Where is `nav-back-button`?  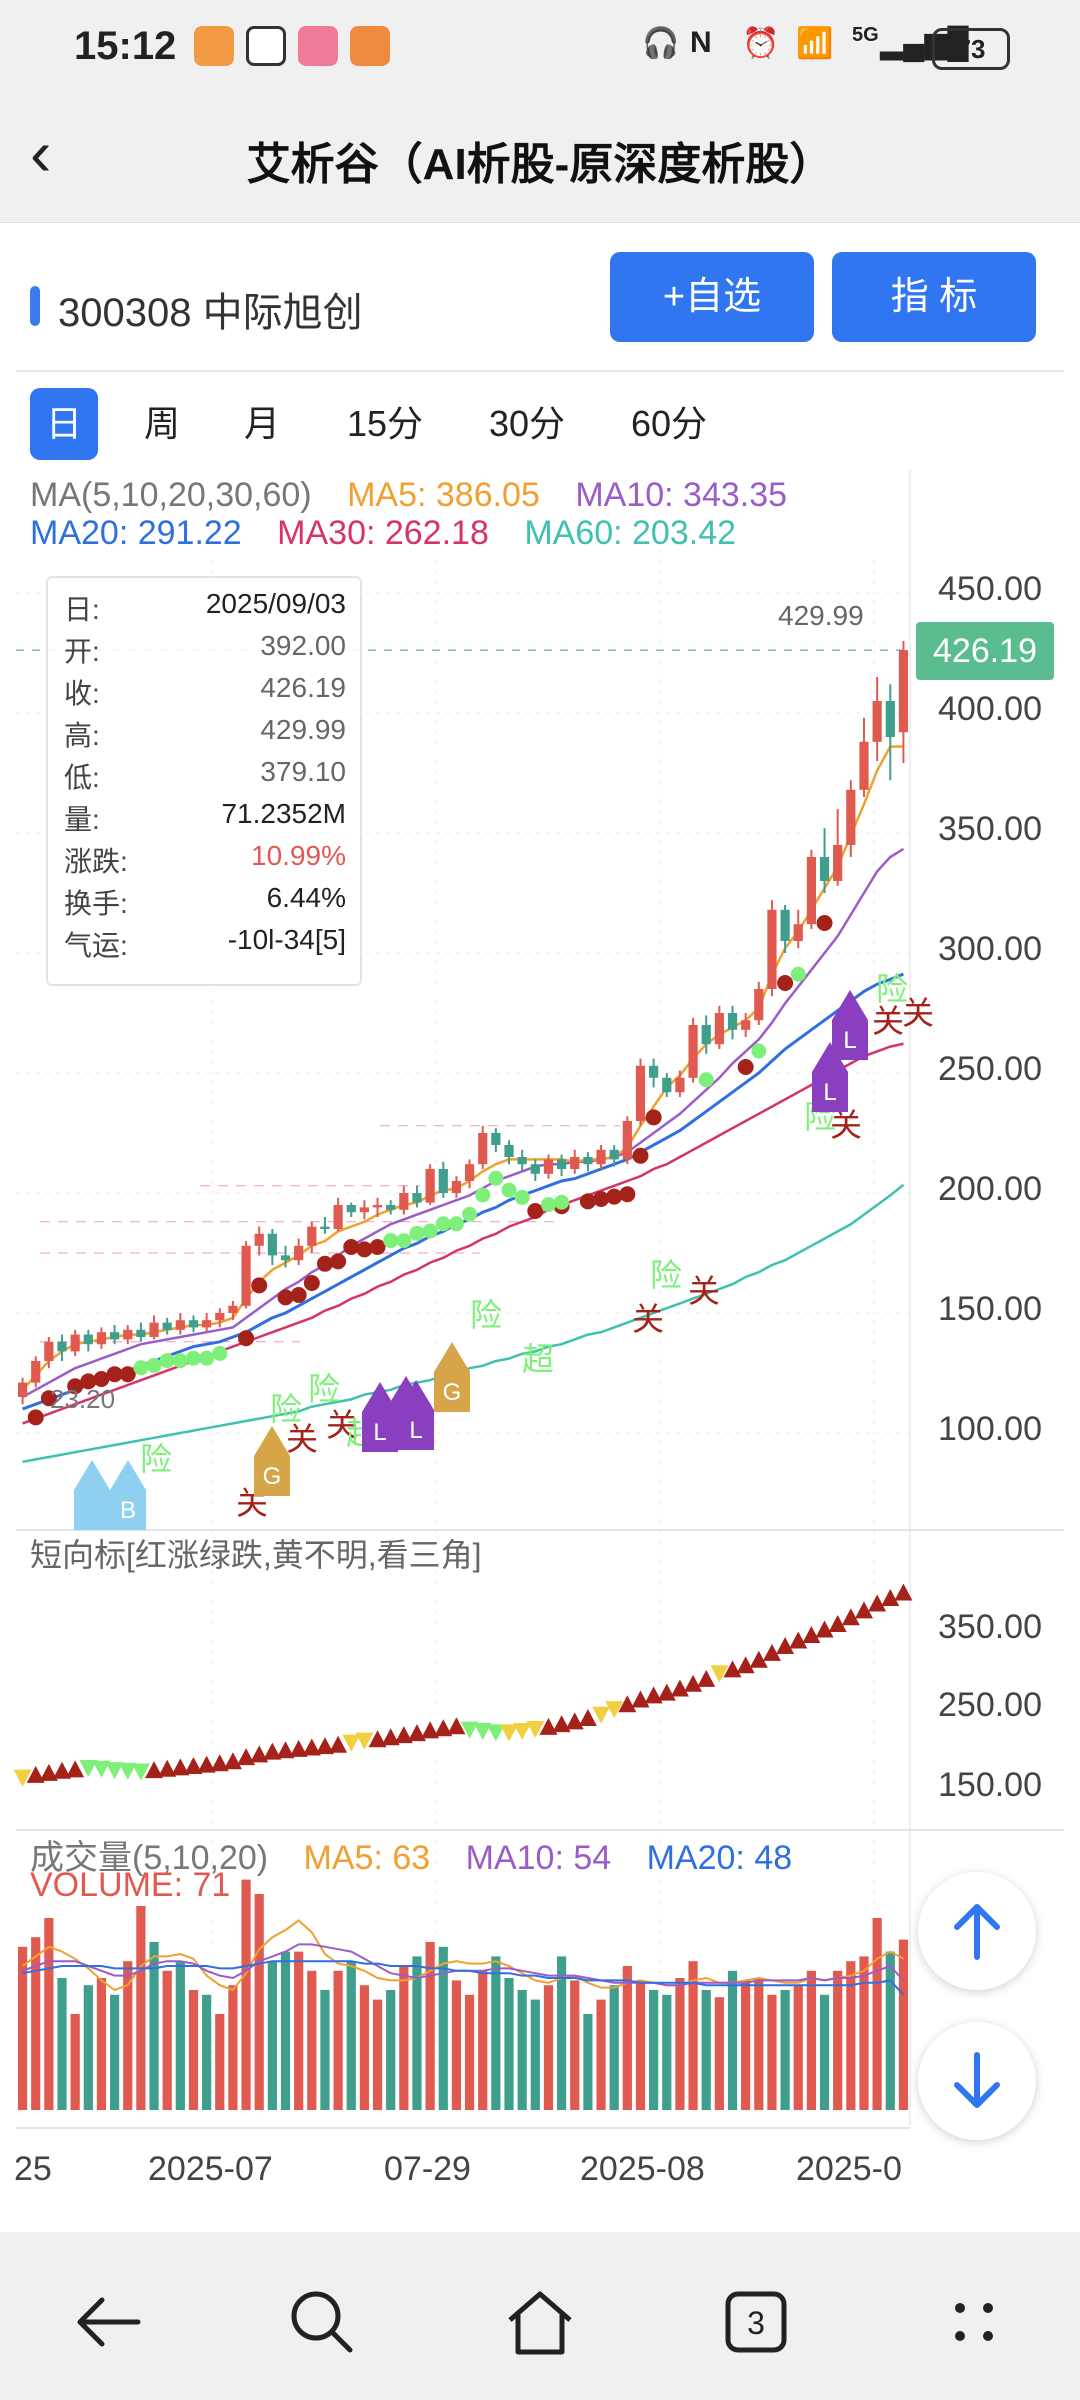 nav-back-button is located at coordinates (108, 2322).